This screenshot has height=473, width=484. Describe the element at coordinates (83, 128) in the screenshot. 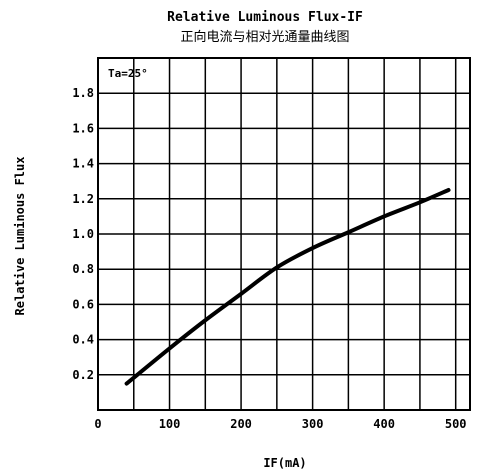

I see `y-tick-label: 1.6` at that location.